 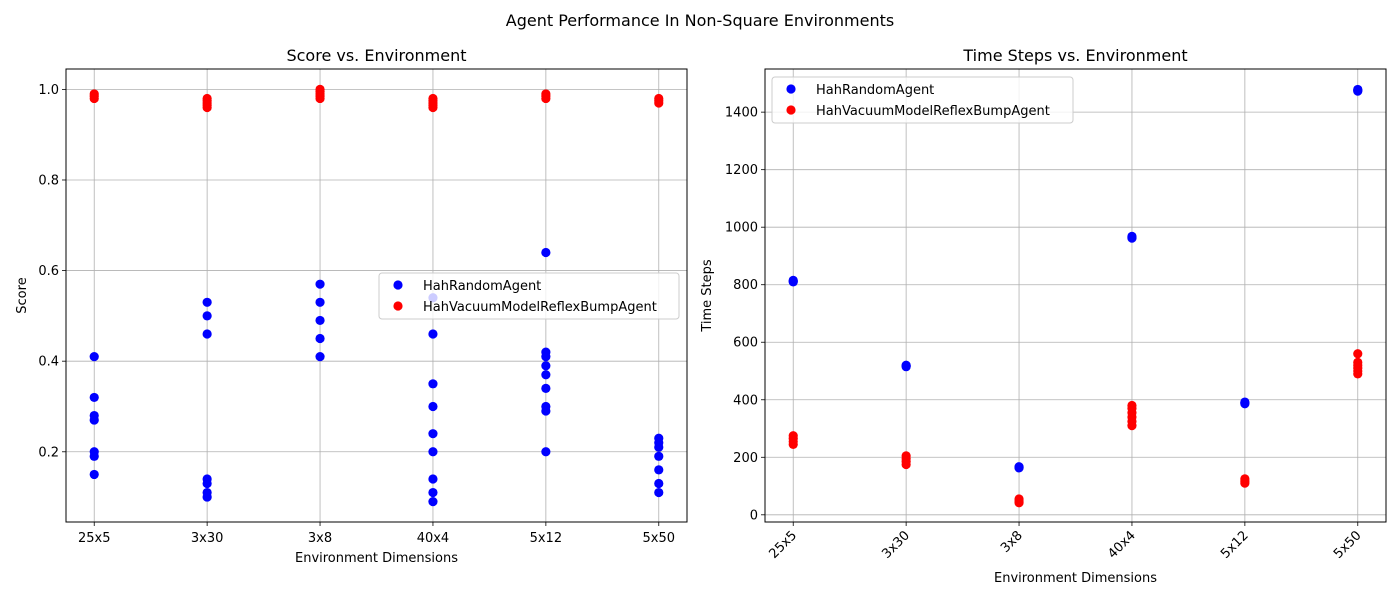 What do you see at coordinates (1074, 55) in the screenshot?
I see `chart-title: Time Steps vs. Environment` at bounding box center [1074, 55].